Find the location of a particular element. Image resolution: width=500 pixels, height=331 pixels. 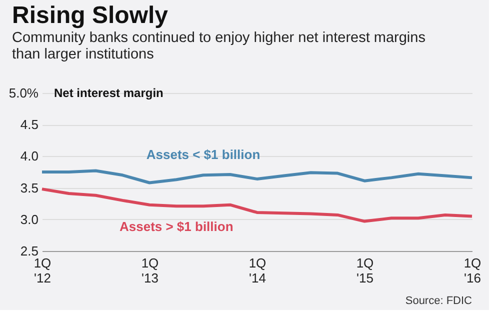

source-note: Source: FDIC is located at coordinates (438, 301).